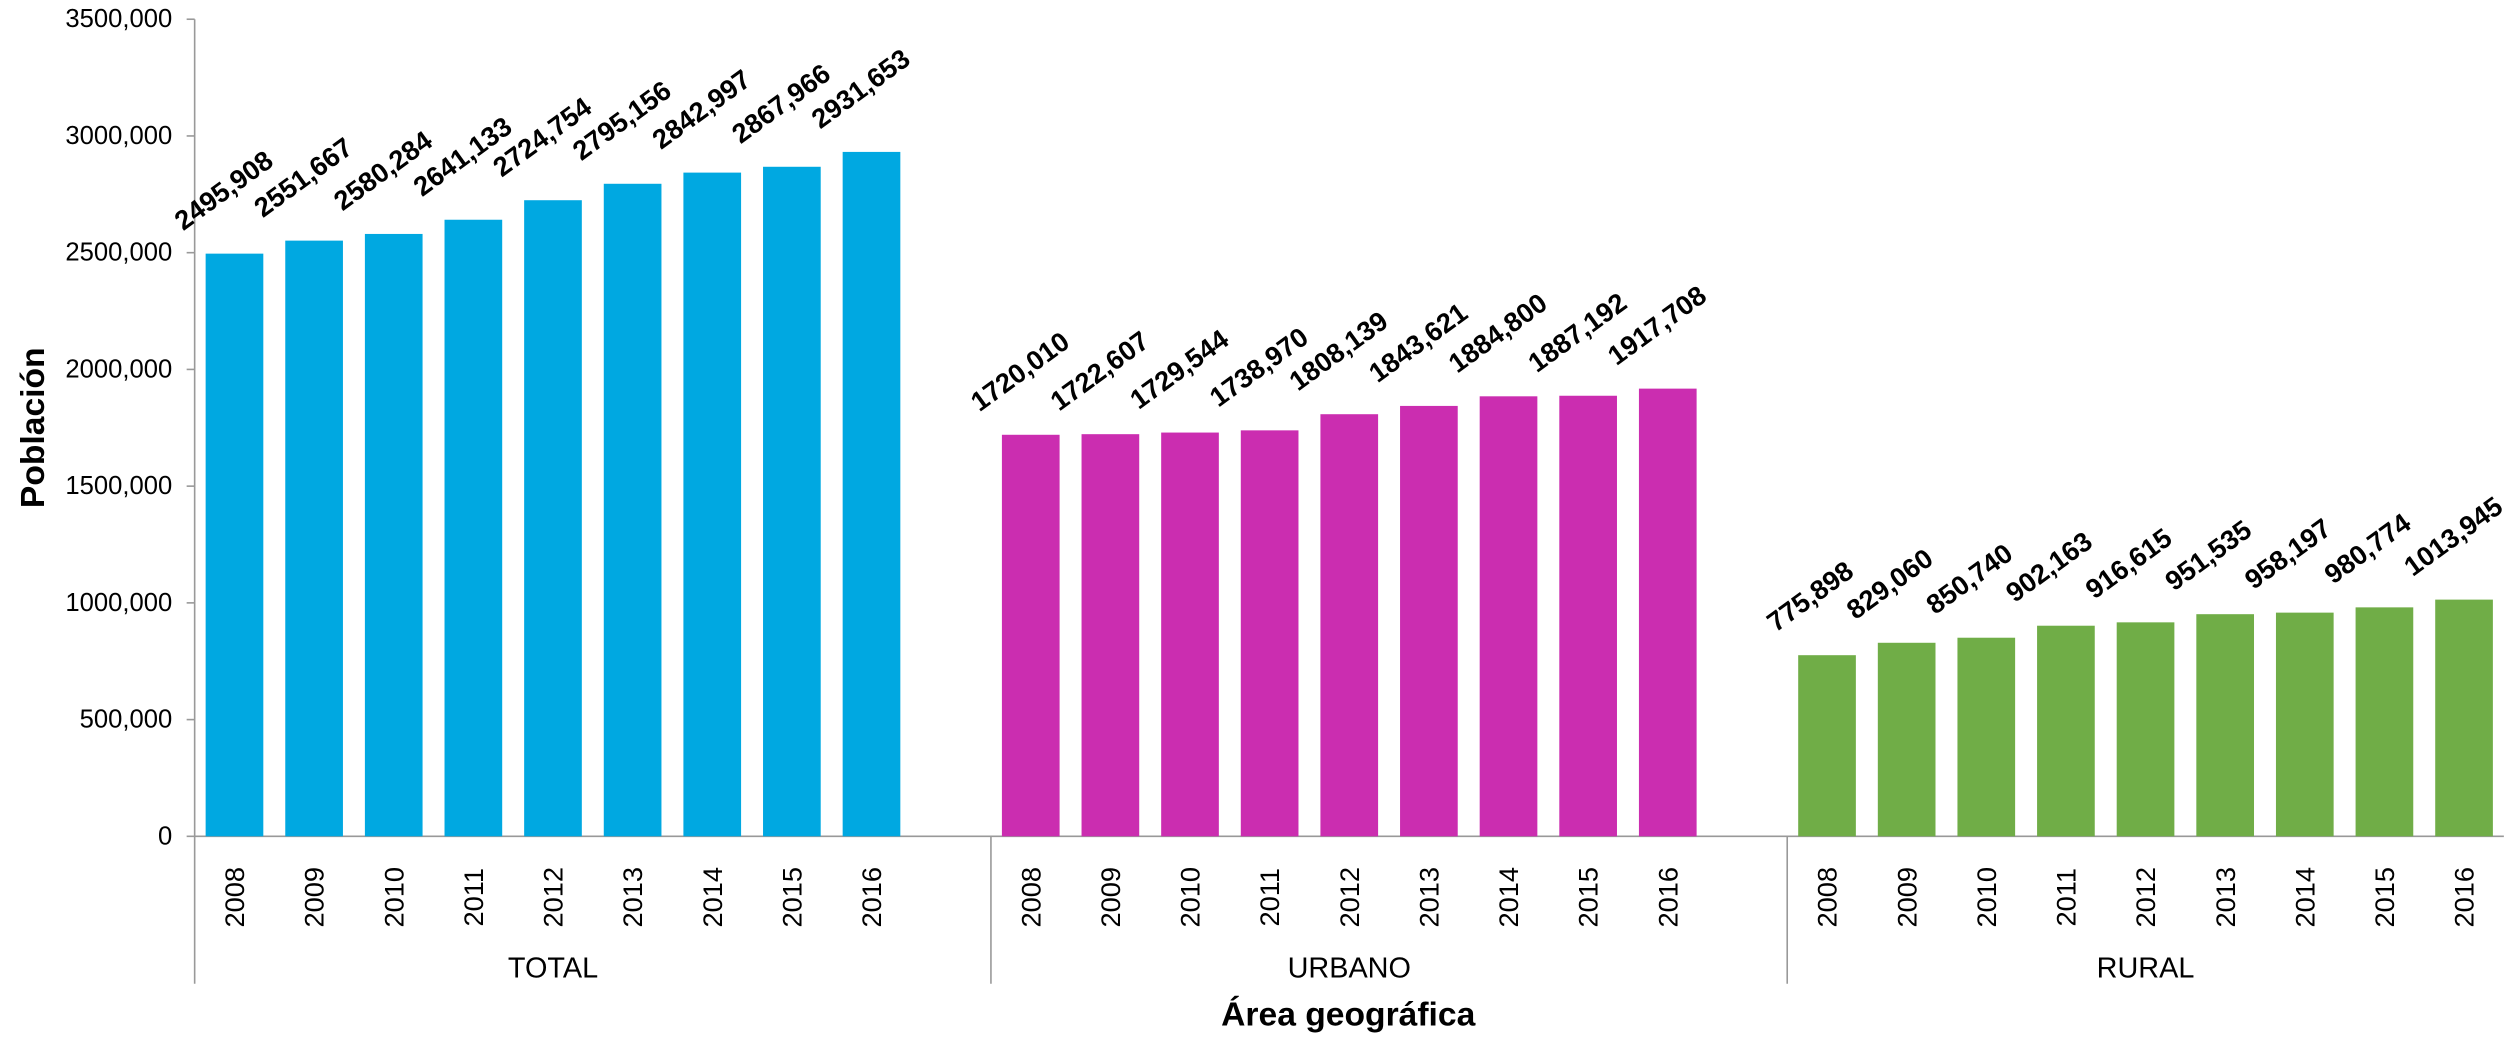 The width and height of the screenshot is (2517, 1040). I want to click on y-tick-label: 1500,000, so click(118, 486).